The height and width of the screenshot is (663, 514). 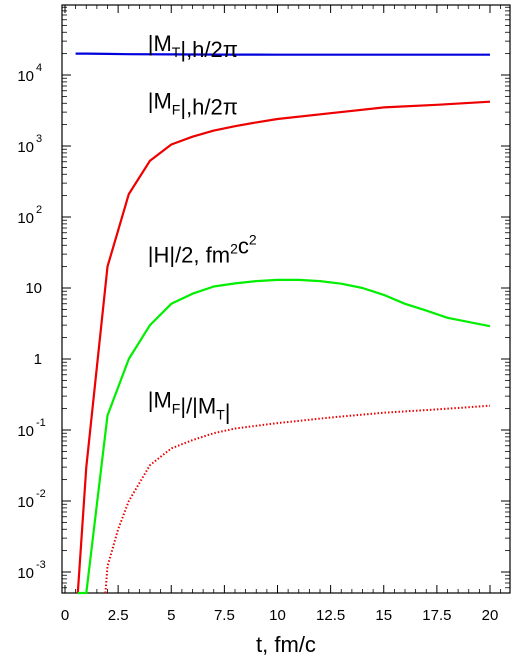 I want to click on x-tick-label: 17.5, so click(x=436, y=615).